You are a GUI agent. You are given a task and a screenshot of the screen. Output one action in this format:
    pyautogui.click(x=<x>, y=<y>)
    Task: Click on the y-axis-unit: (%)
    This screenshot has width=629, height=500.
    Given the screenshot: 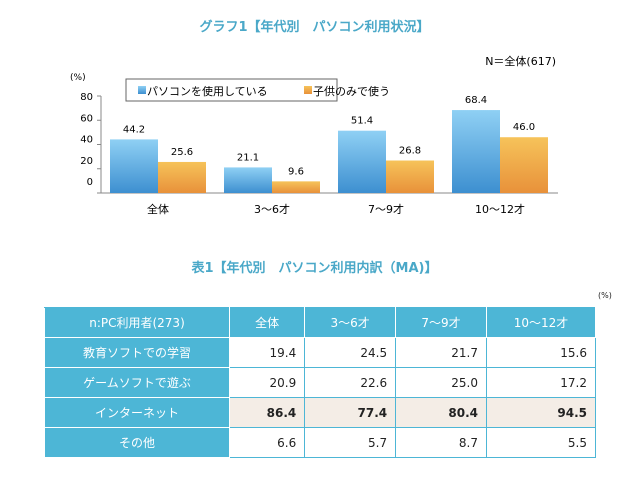 What is the action you would take?
    pyautogui.click(x=78, y=78)
    